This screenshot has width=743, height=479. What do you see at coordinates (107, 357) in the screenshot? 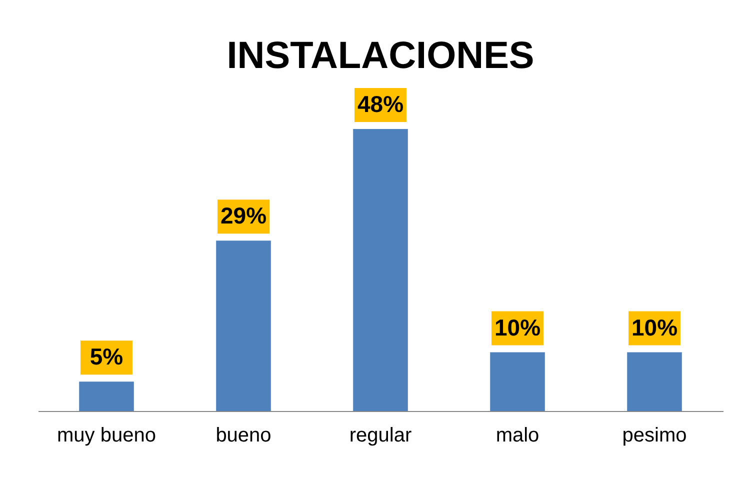
I see `data-label: 5%` at bounding box center [107, 357].